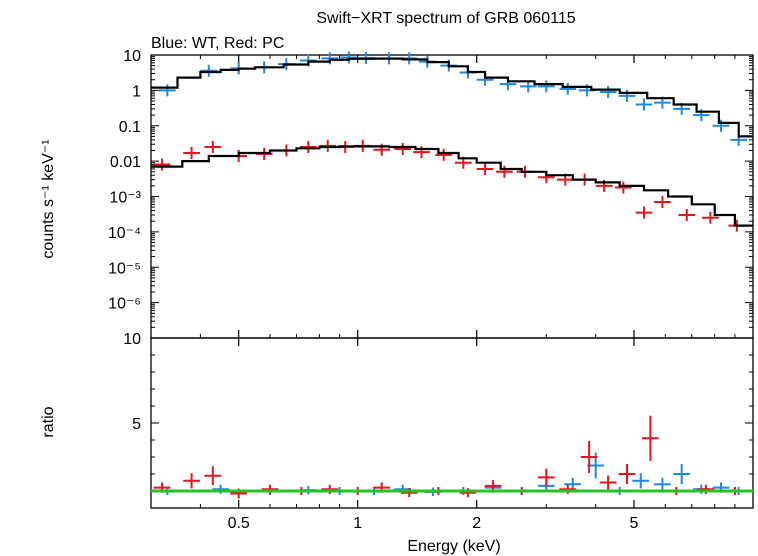 This screenshot has height=556, width=758. What do you see at coordinates (48, 421) in the screenshot?
I see `bottom-y-axis-label: ratio` at bounding box center [48, 421].